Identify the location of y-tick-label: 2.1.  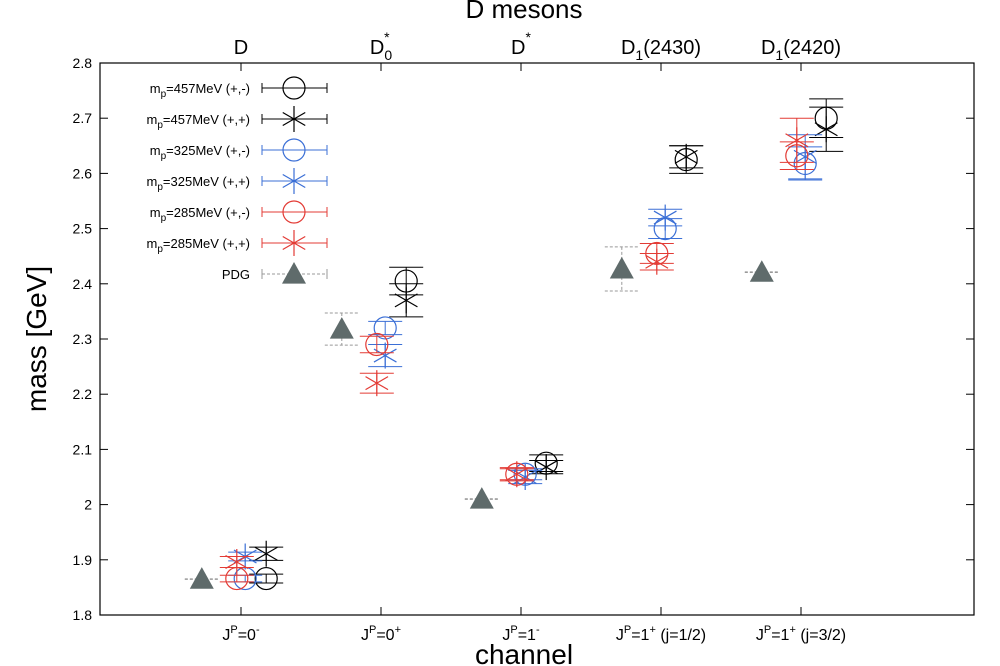
(83, 449).